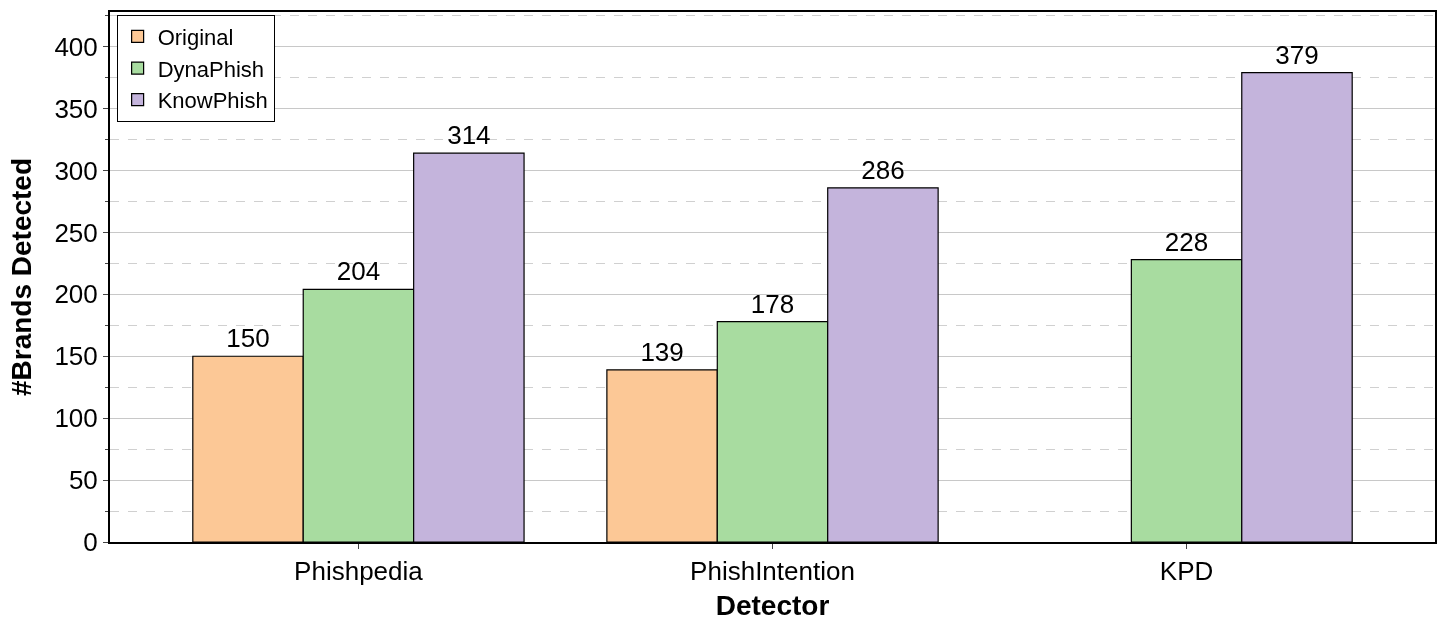 The image size is (1447, 642). Describe the element at coordinates (358, 271) in the screenshot. I see `data-label: 204` at that location.